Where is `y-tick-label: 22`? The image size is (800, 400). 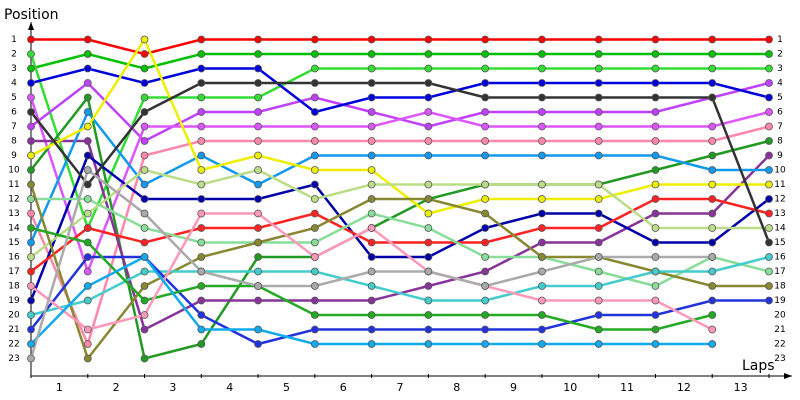
y-tick-label: 22 is located at coordinates (13, 345).